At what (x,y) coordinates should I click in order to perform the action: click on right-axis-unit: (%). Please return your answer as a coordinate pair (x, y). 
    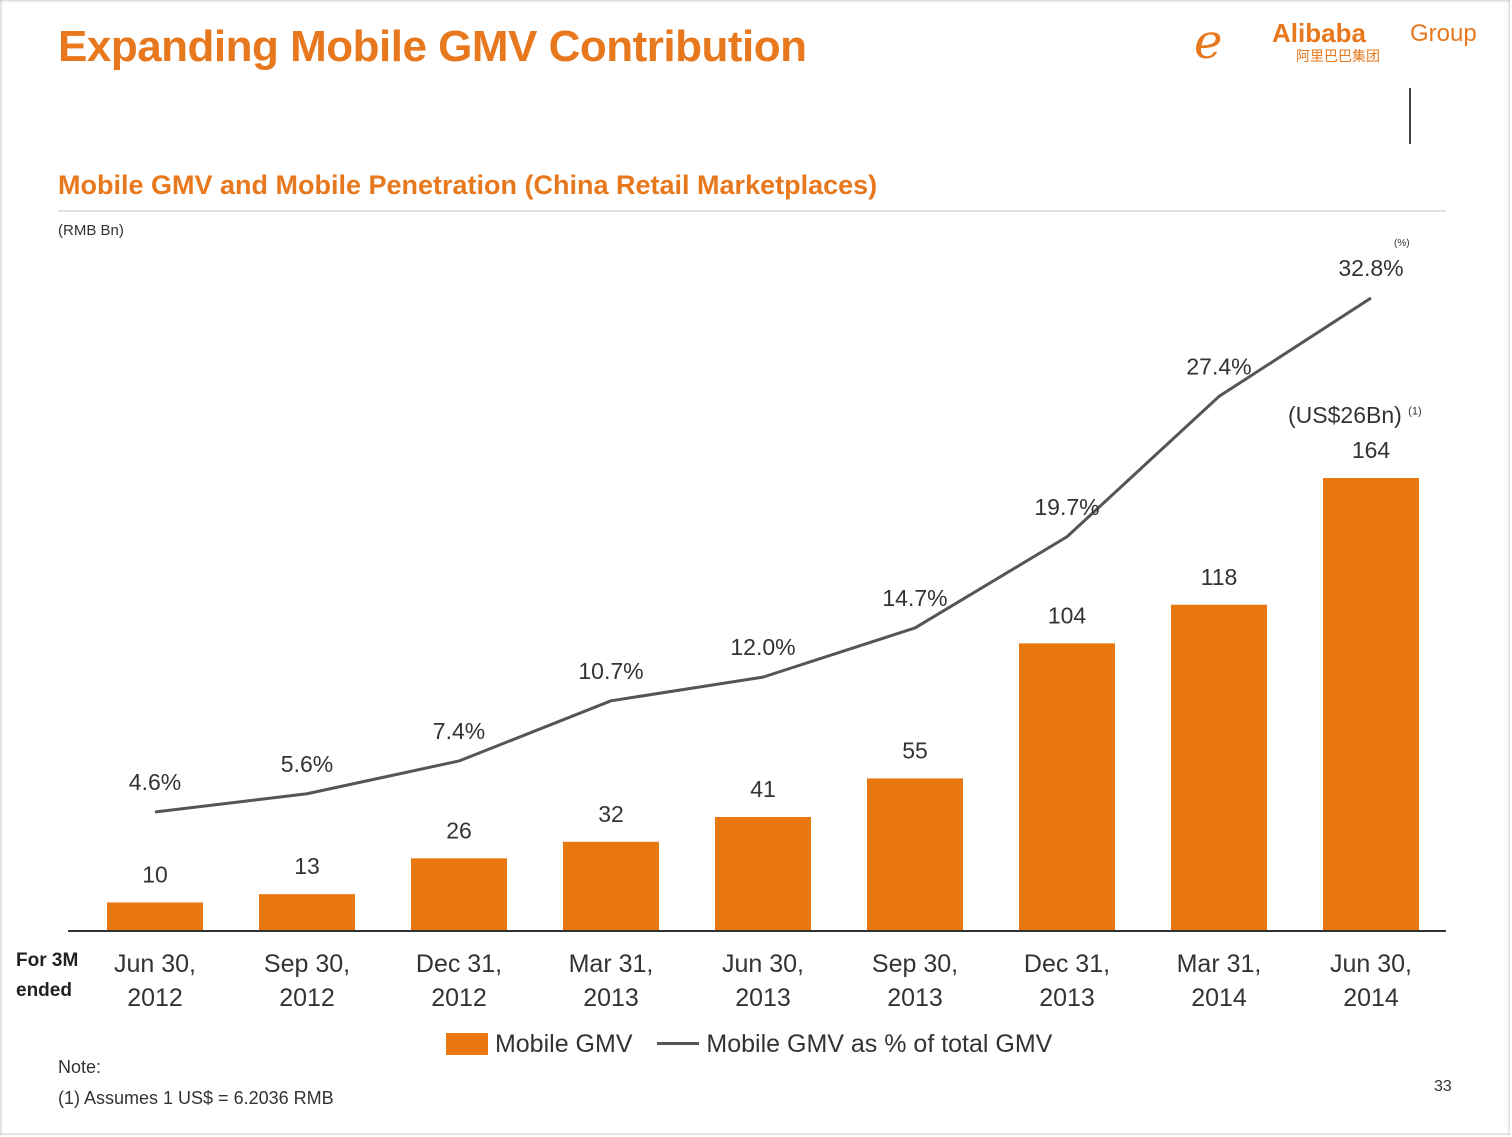
    Looking at the image, I should click on (1402, 243).